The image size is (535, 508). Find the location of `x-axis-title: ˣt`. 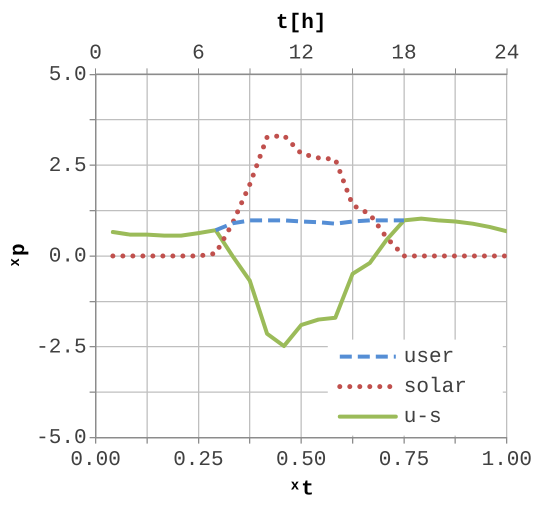

x-axis-title: ˣt is located at coordinates (301, 490).